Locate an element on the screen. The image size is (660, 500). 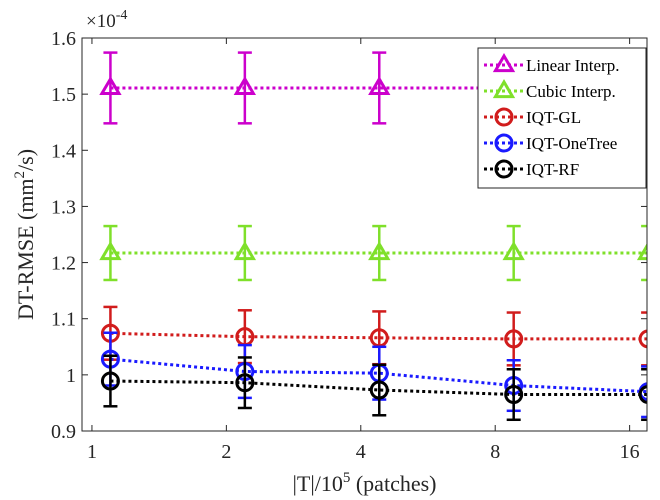
y-tick-label: 1.6 is located at coordinates (63, 39).